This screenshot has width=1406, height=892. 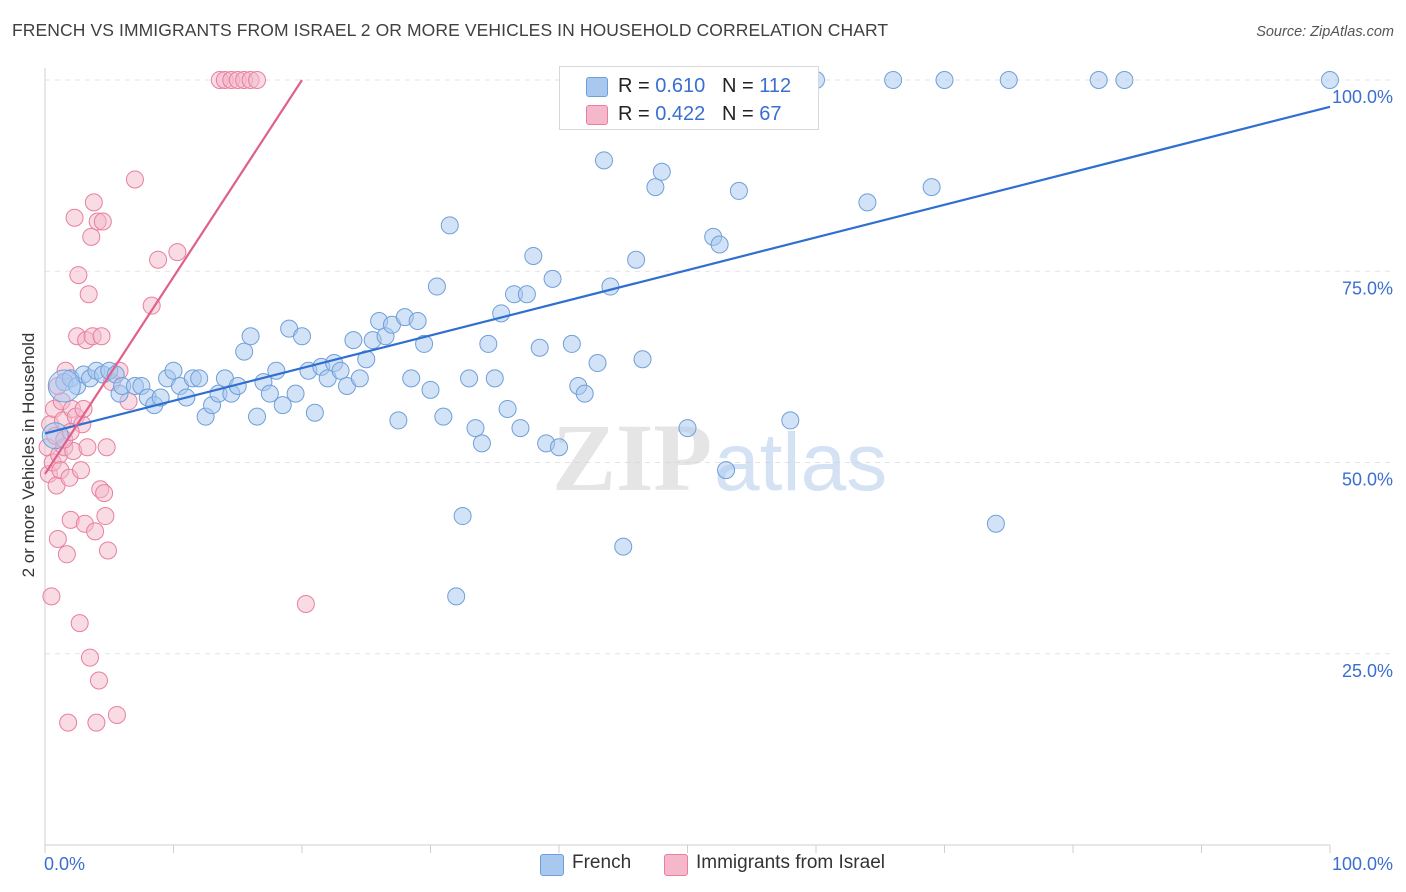 I want to click on bottom-legend-swatch-french, so click(x=552, y=865).